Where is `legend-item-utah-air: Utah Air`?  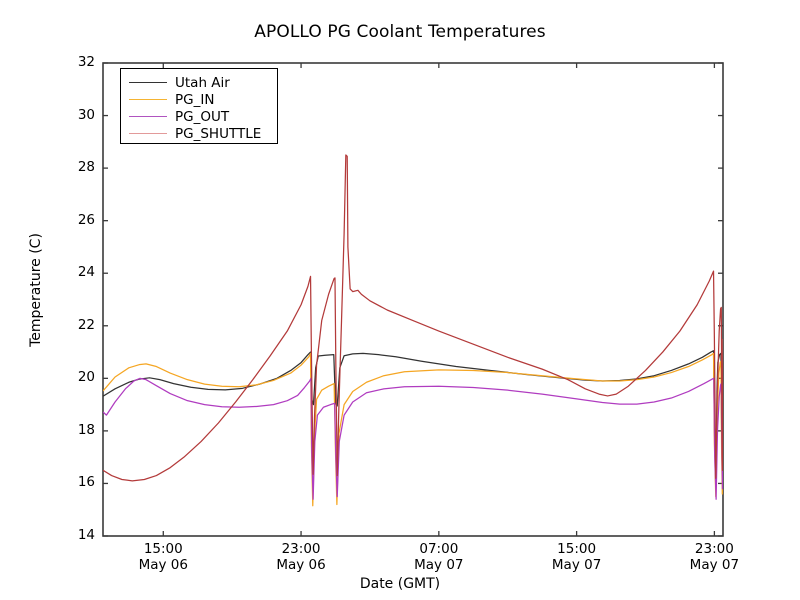
legend-item-utah-air: Utah Air is located at coordinates (179, 82).